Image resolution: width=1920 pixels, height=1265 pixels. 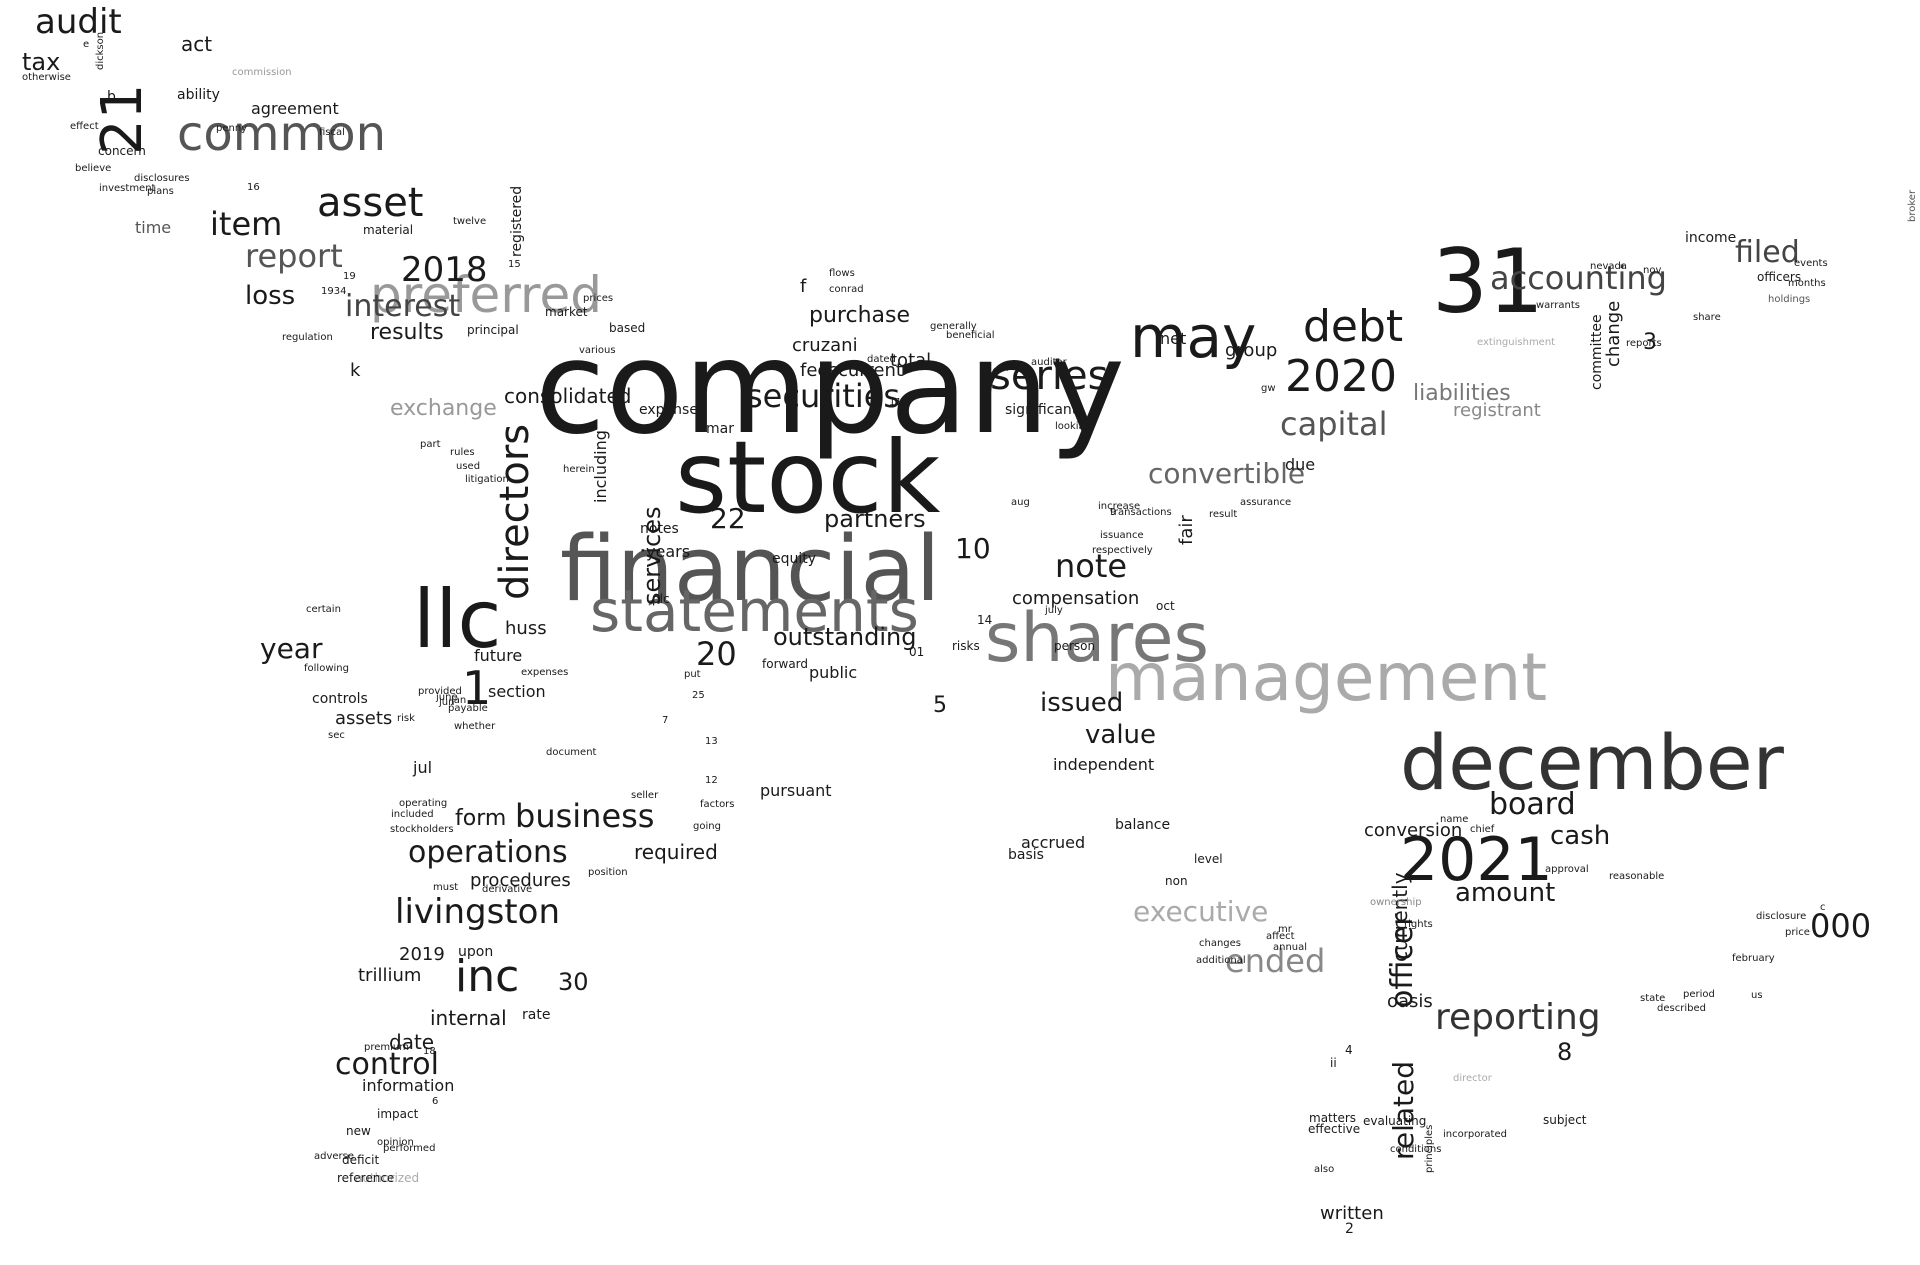 What do you see at coordinates (830, 388) in the screenshot?
I see `cloud-word: company` at bounding box center [830, 388].